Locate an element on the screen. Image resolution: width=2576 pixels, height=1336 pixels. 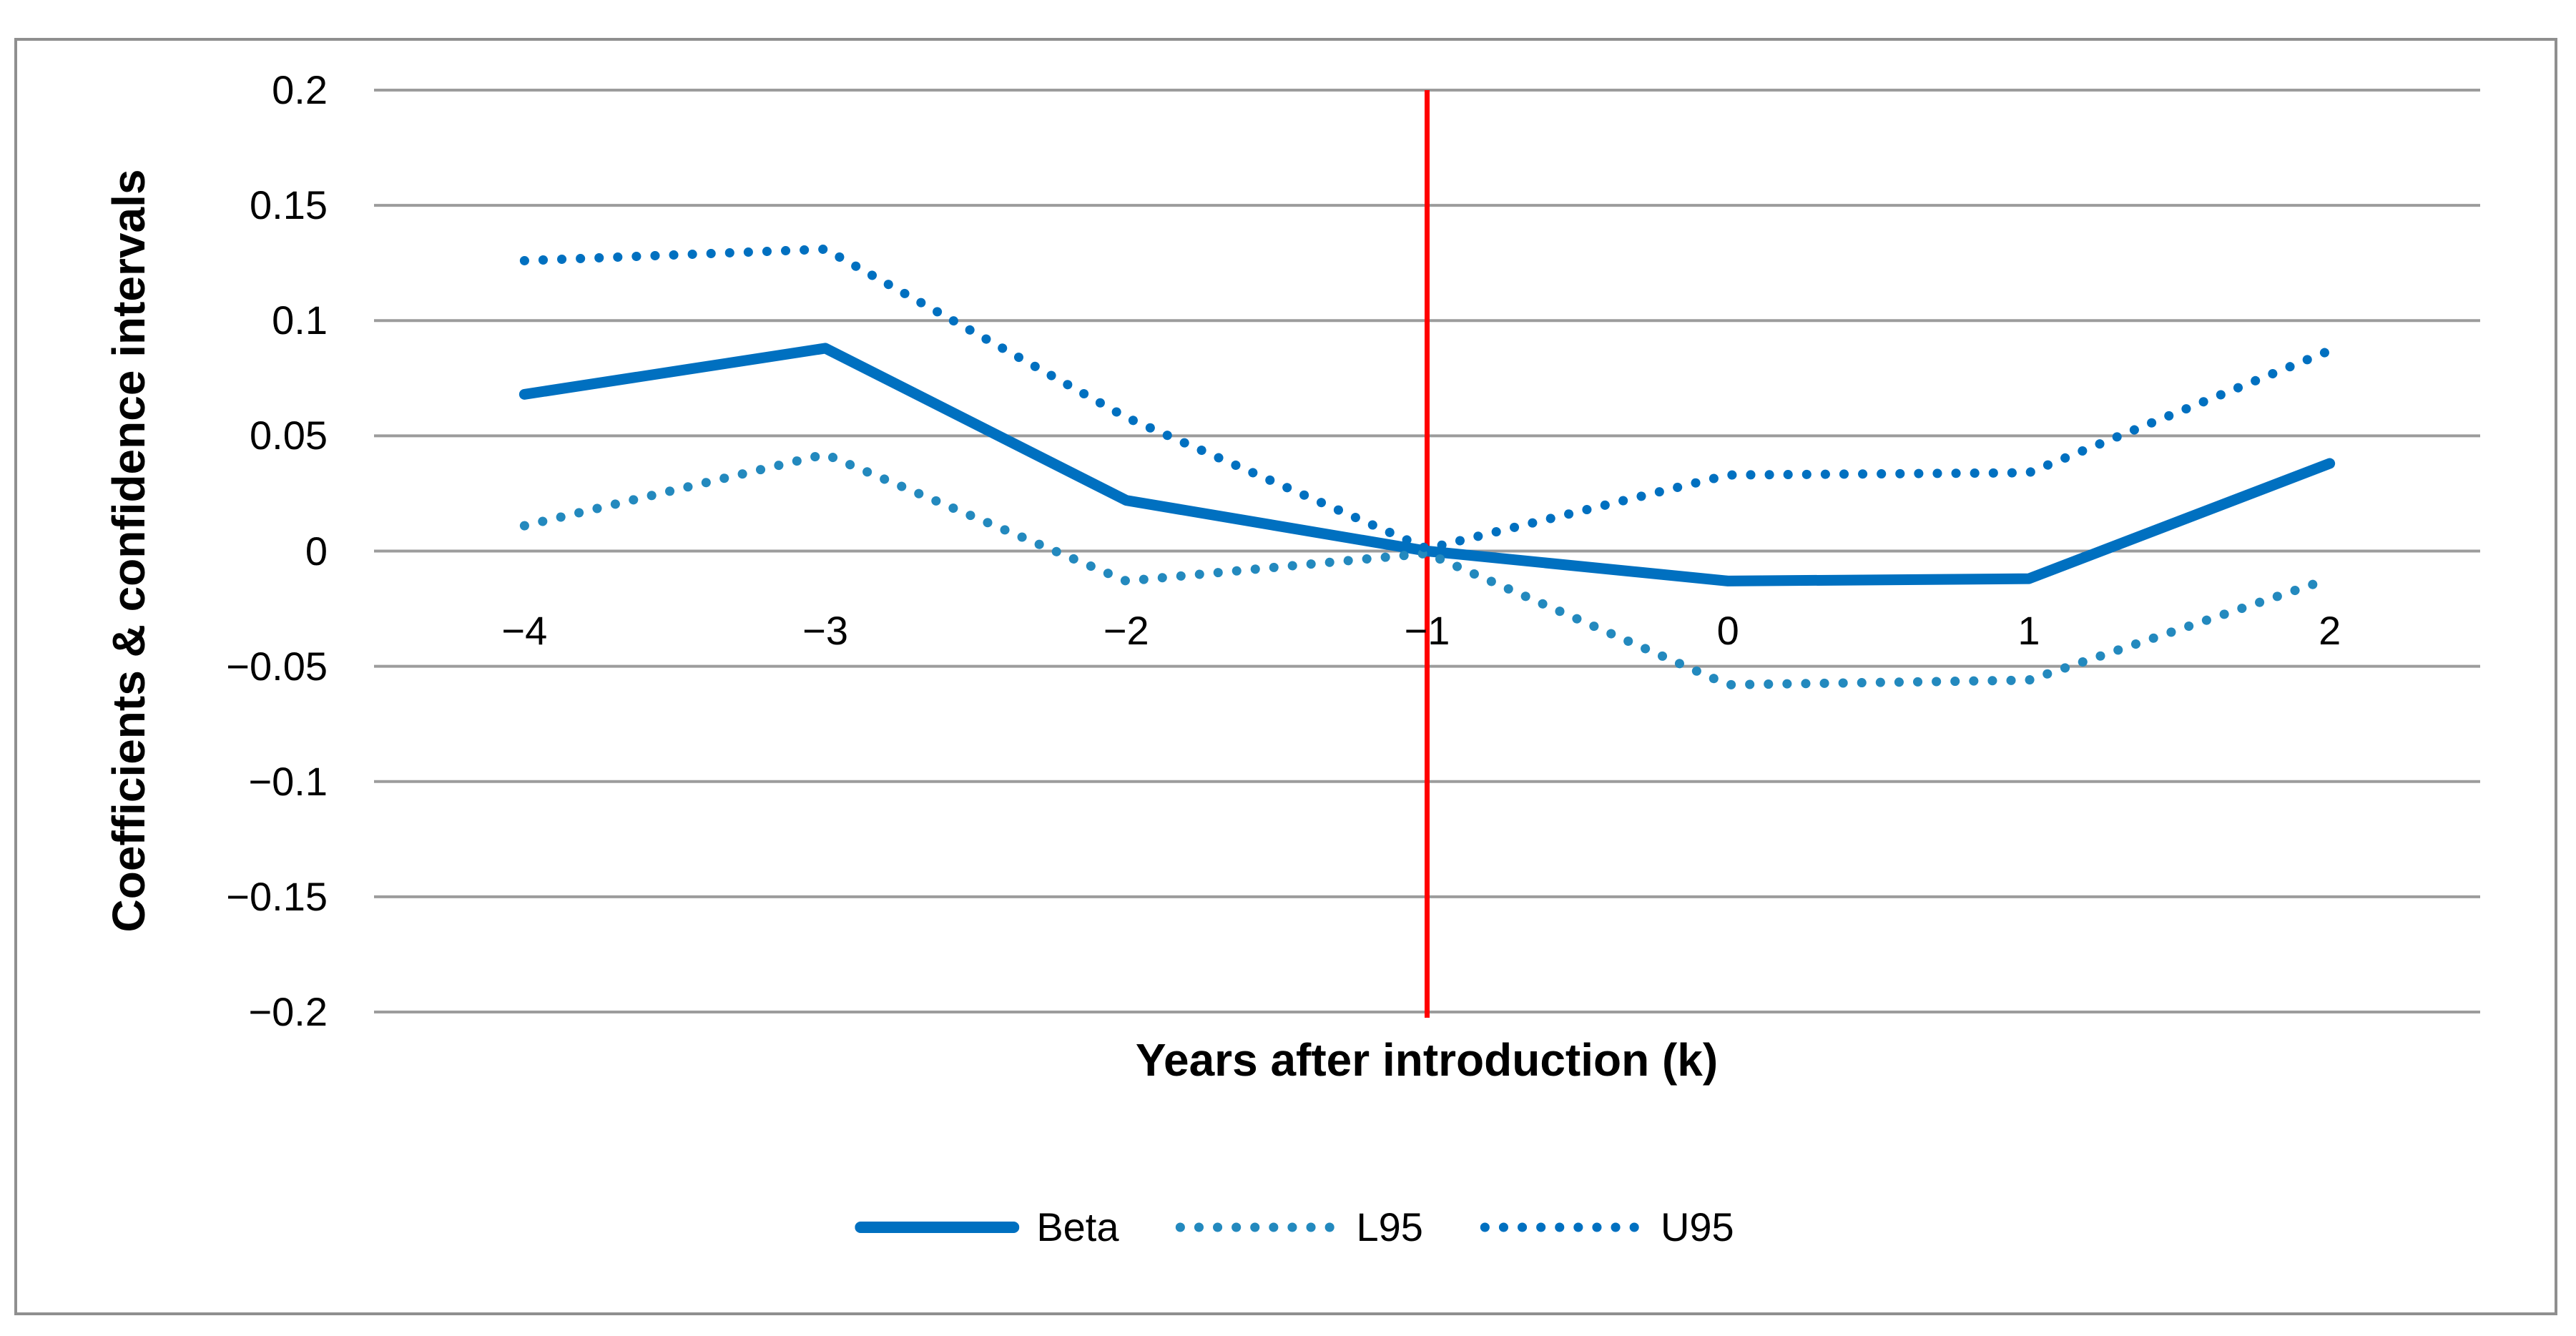
y-tick-label: −0.15 is located at coordinates (277, 896).